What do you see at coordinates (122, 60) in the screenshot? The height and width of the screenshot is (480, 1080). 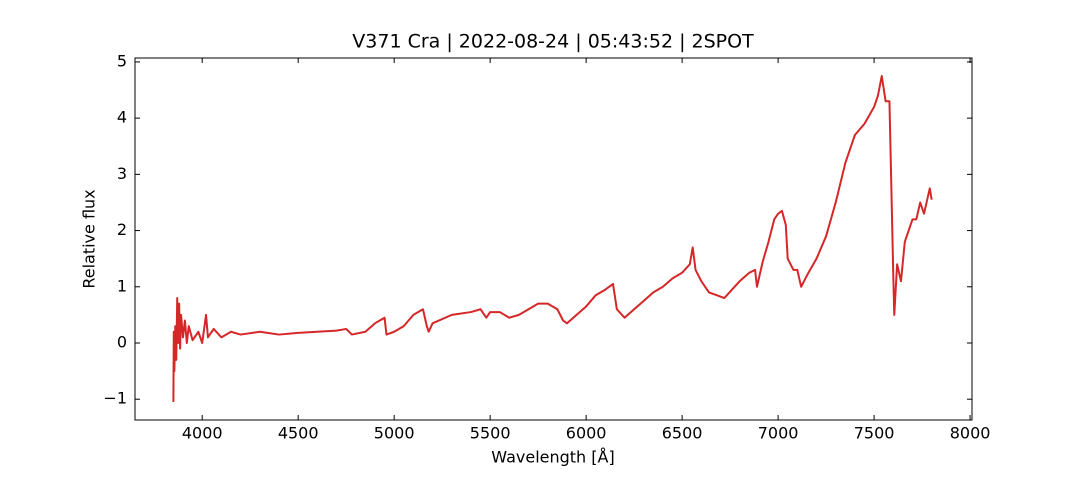 I see `y-tick-label: 5` at bounding box center [122, 60].